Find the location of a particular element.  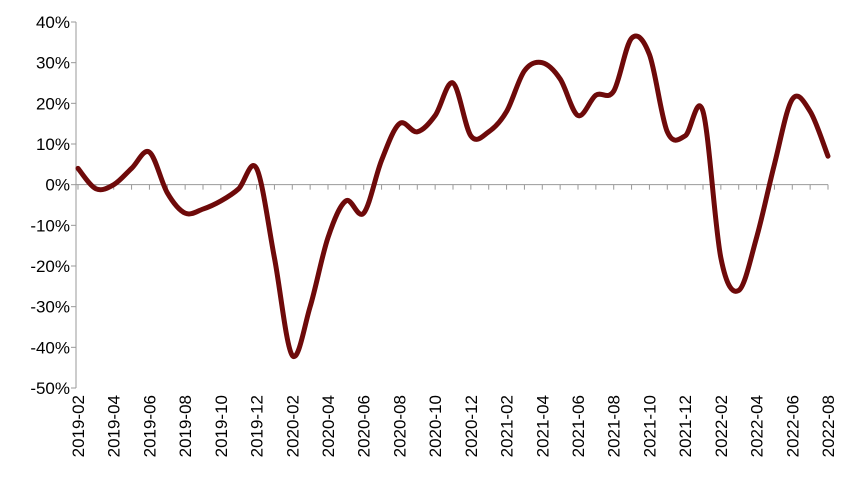

y-tick-label: -40% is located at coordinates (50, 347).